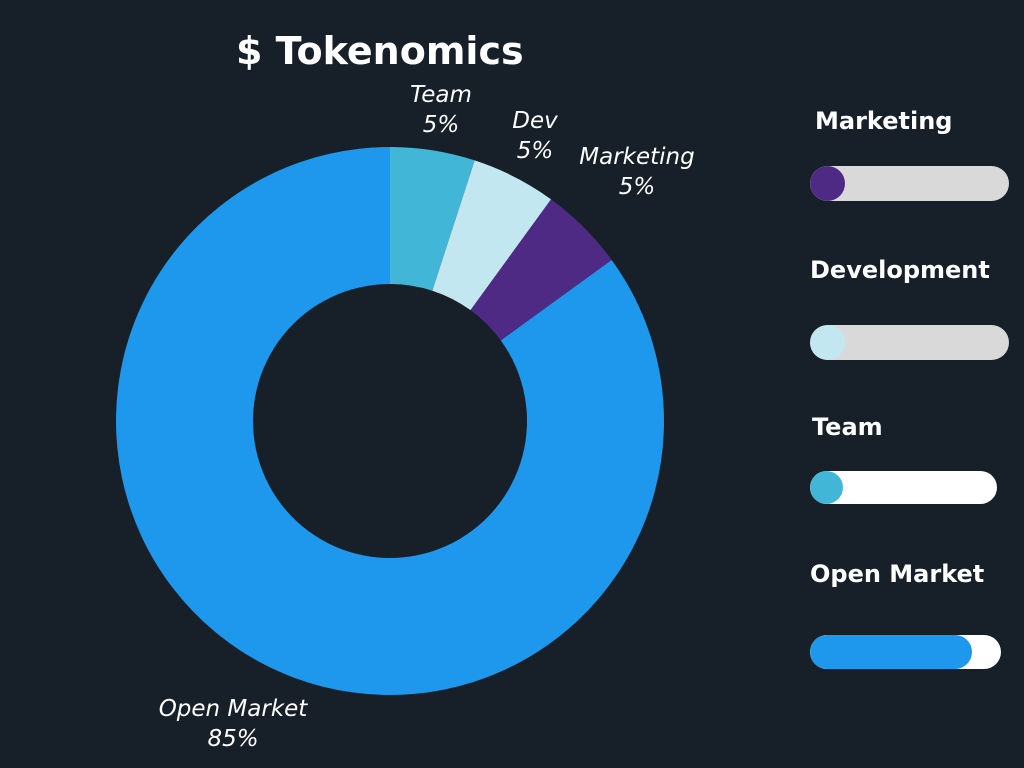 The width and height of the screenshot is (1024, 768). I want to click on slice-value-marketing: 5%, so click(637, 187).